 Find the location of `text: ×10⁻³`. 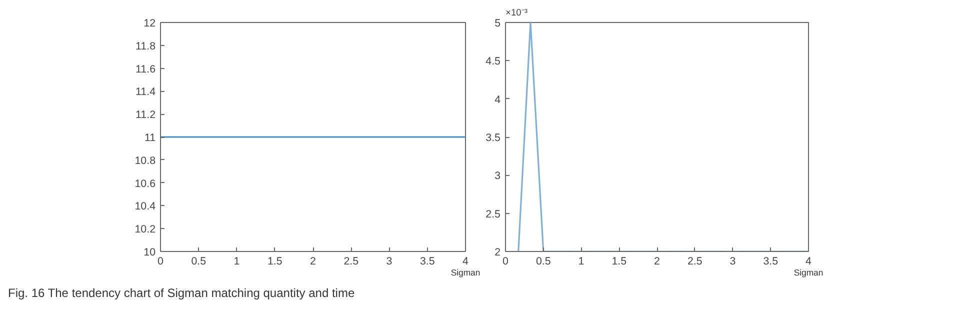

text: ×10⁻³ is located at coordinates (517, 13).